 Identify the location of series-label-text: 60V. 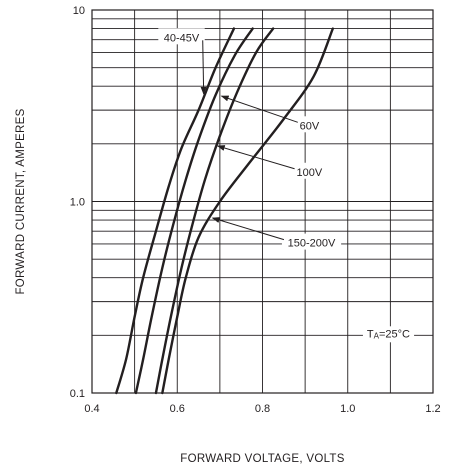
(310, 126).